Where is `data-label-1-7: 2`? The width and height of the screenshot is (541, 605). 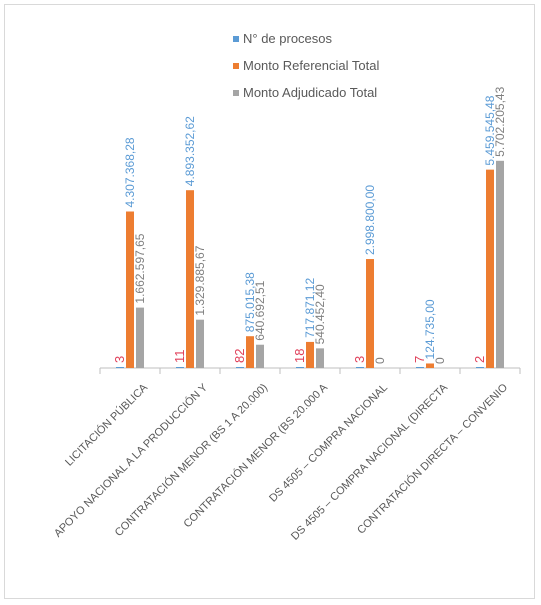 data-label-1-7: 2 is located at coordinates (479, 359).